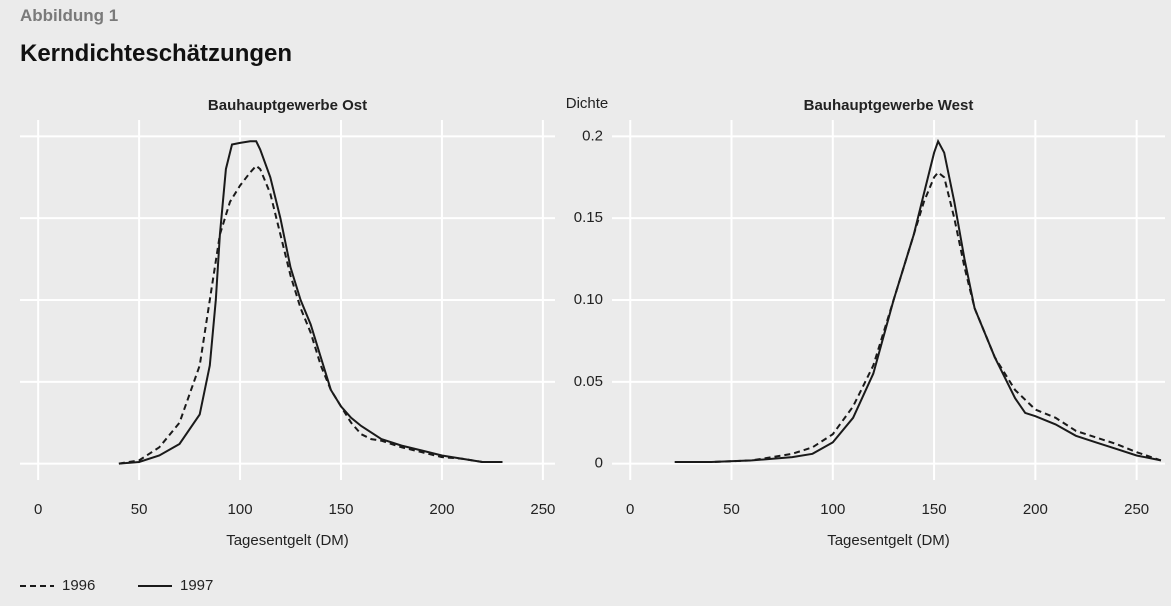 The height and width of the screenshot is (606, 1171). What do you see at coordinates (588, 217) in the screenshot?
I see `y-tick-label: 0.15` at bounding box center [588, 217].